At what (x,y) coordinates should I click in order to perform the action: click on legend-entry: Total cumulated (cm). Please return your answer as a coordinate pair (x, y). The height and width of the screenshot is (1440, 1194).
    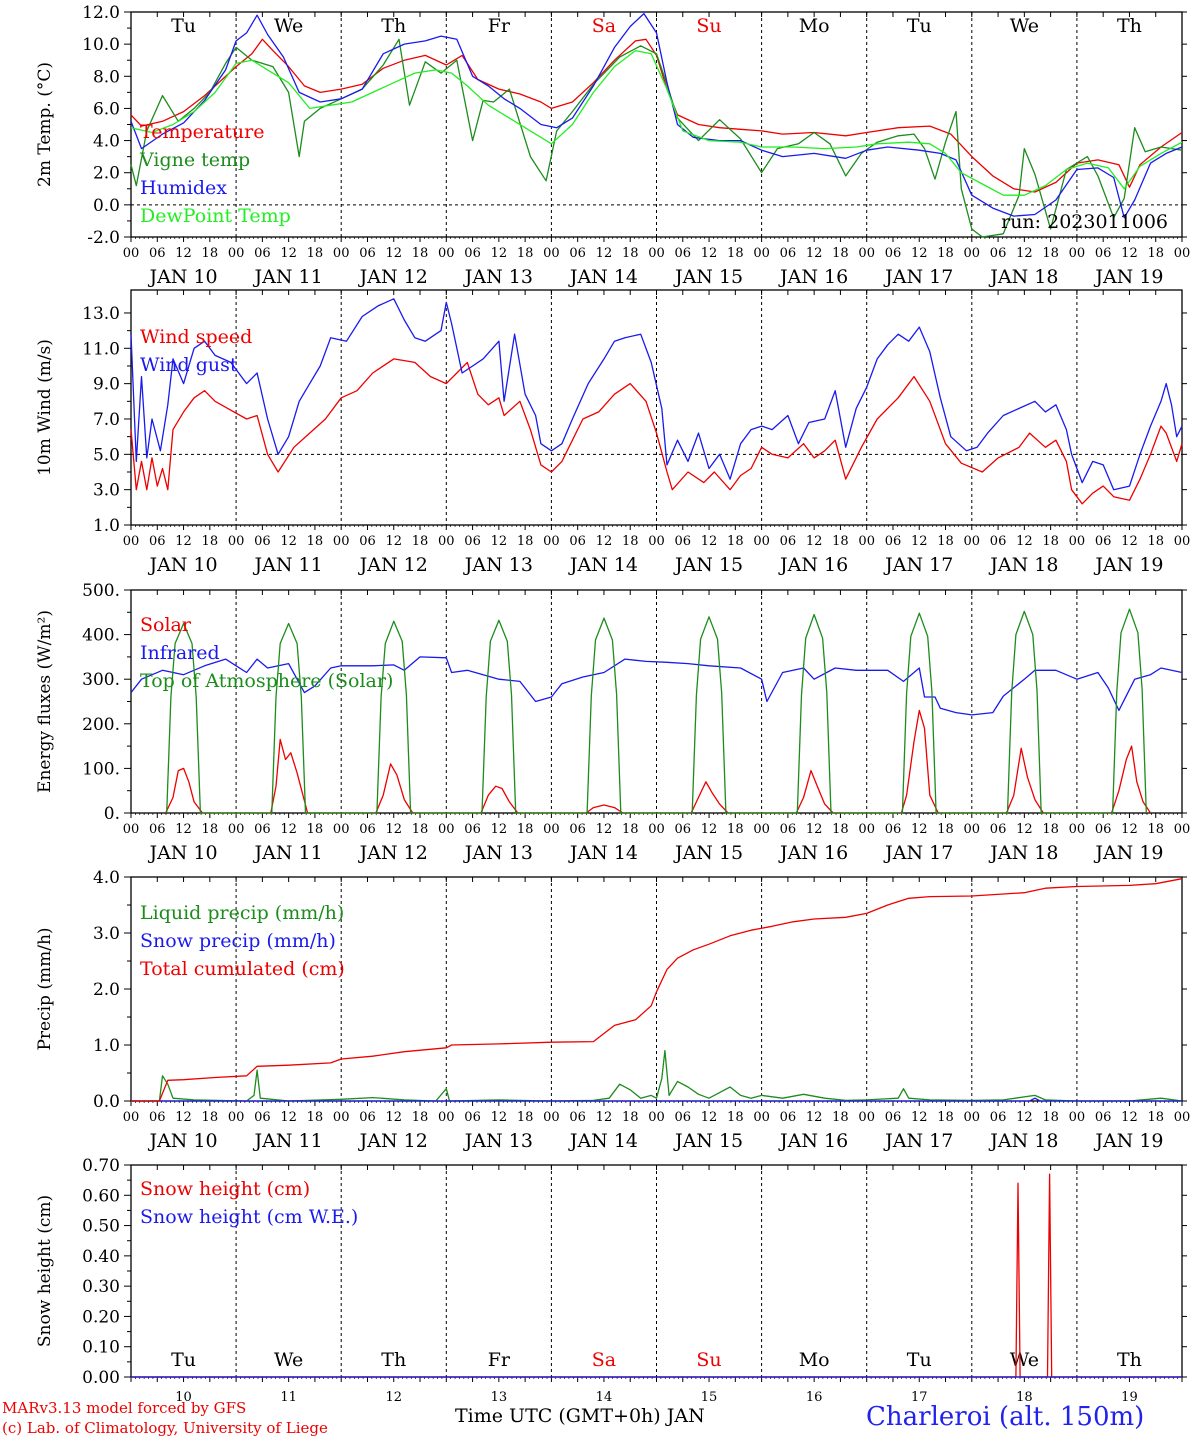
    Looking at the image, I should click on (242, 969).